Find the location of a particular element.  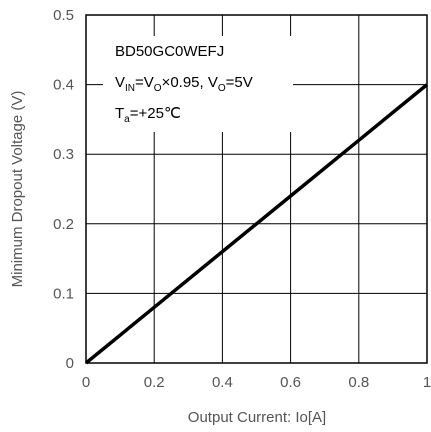

y-tick-label: 0.3 is located at coordinates (63, 154).